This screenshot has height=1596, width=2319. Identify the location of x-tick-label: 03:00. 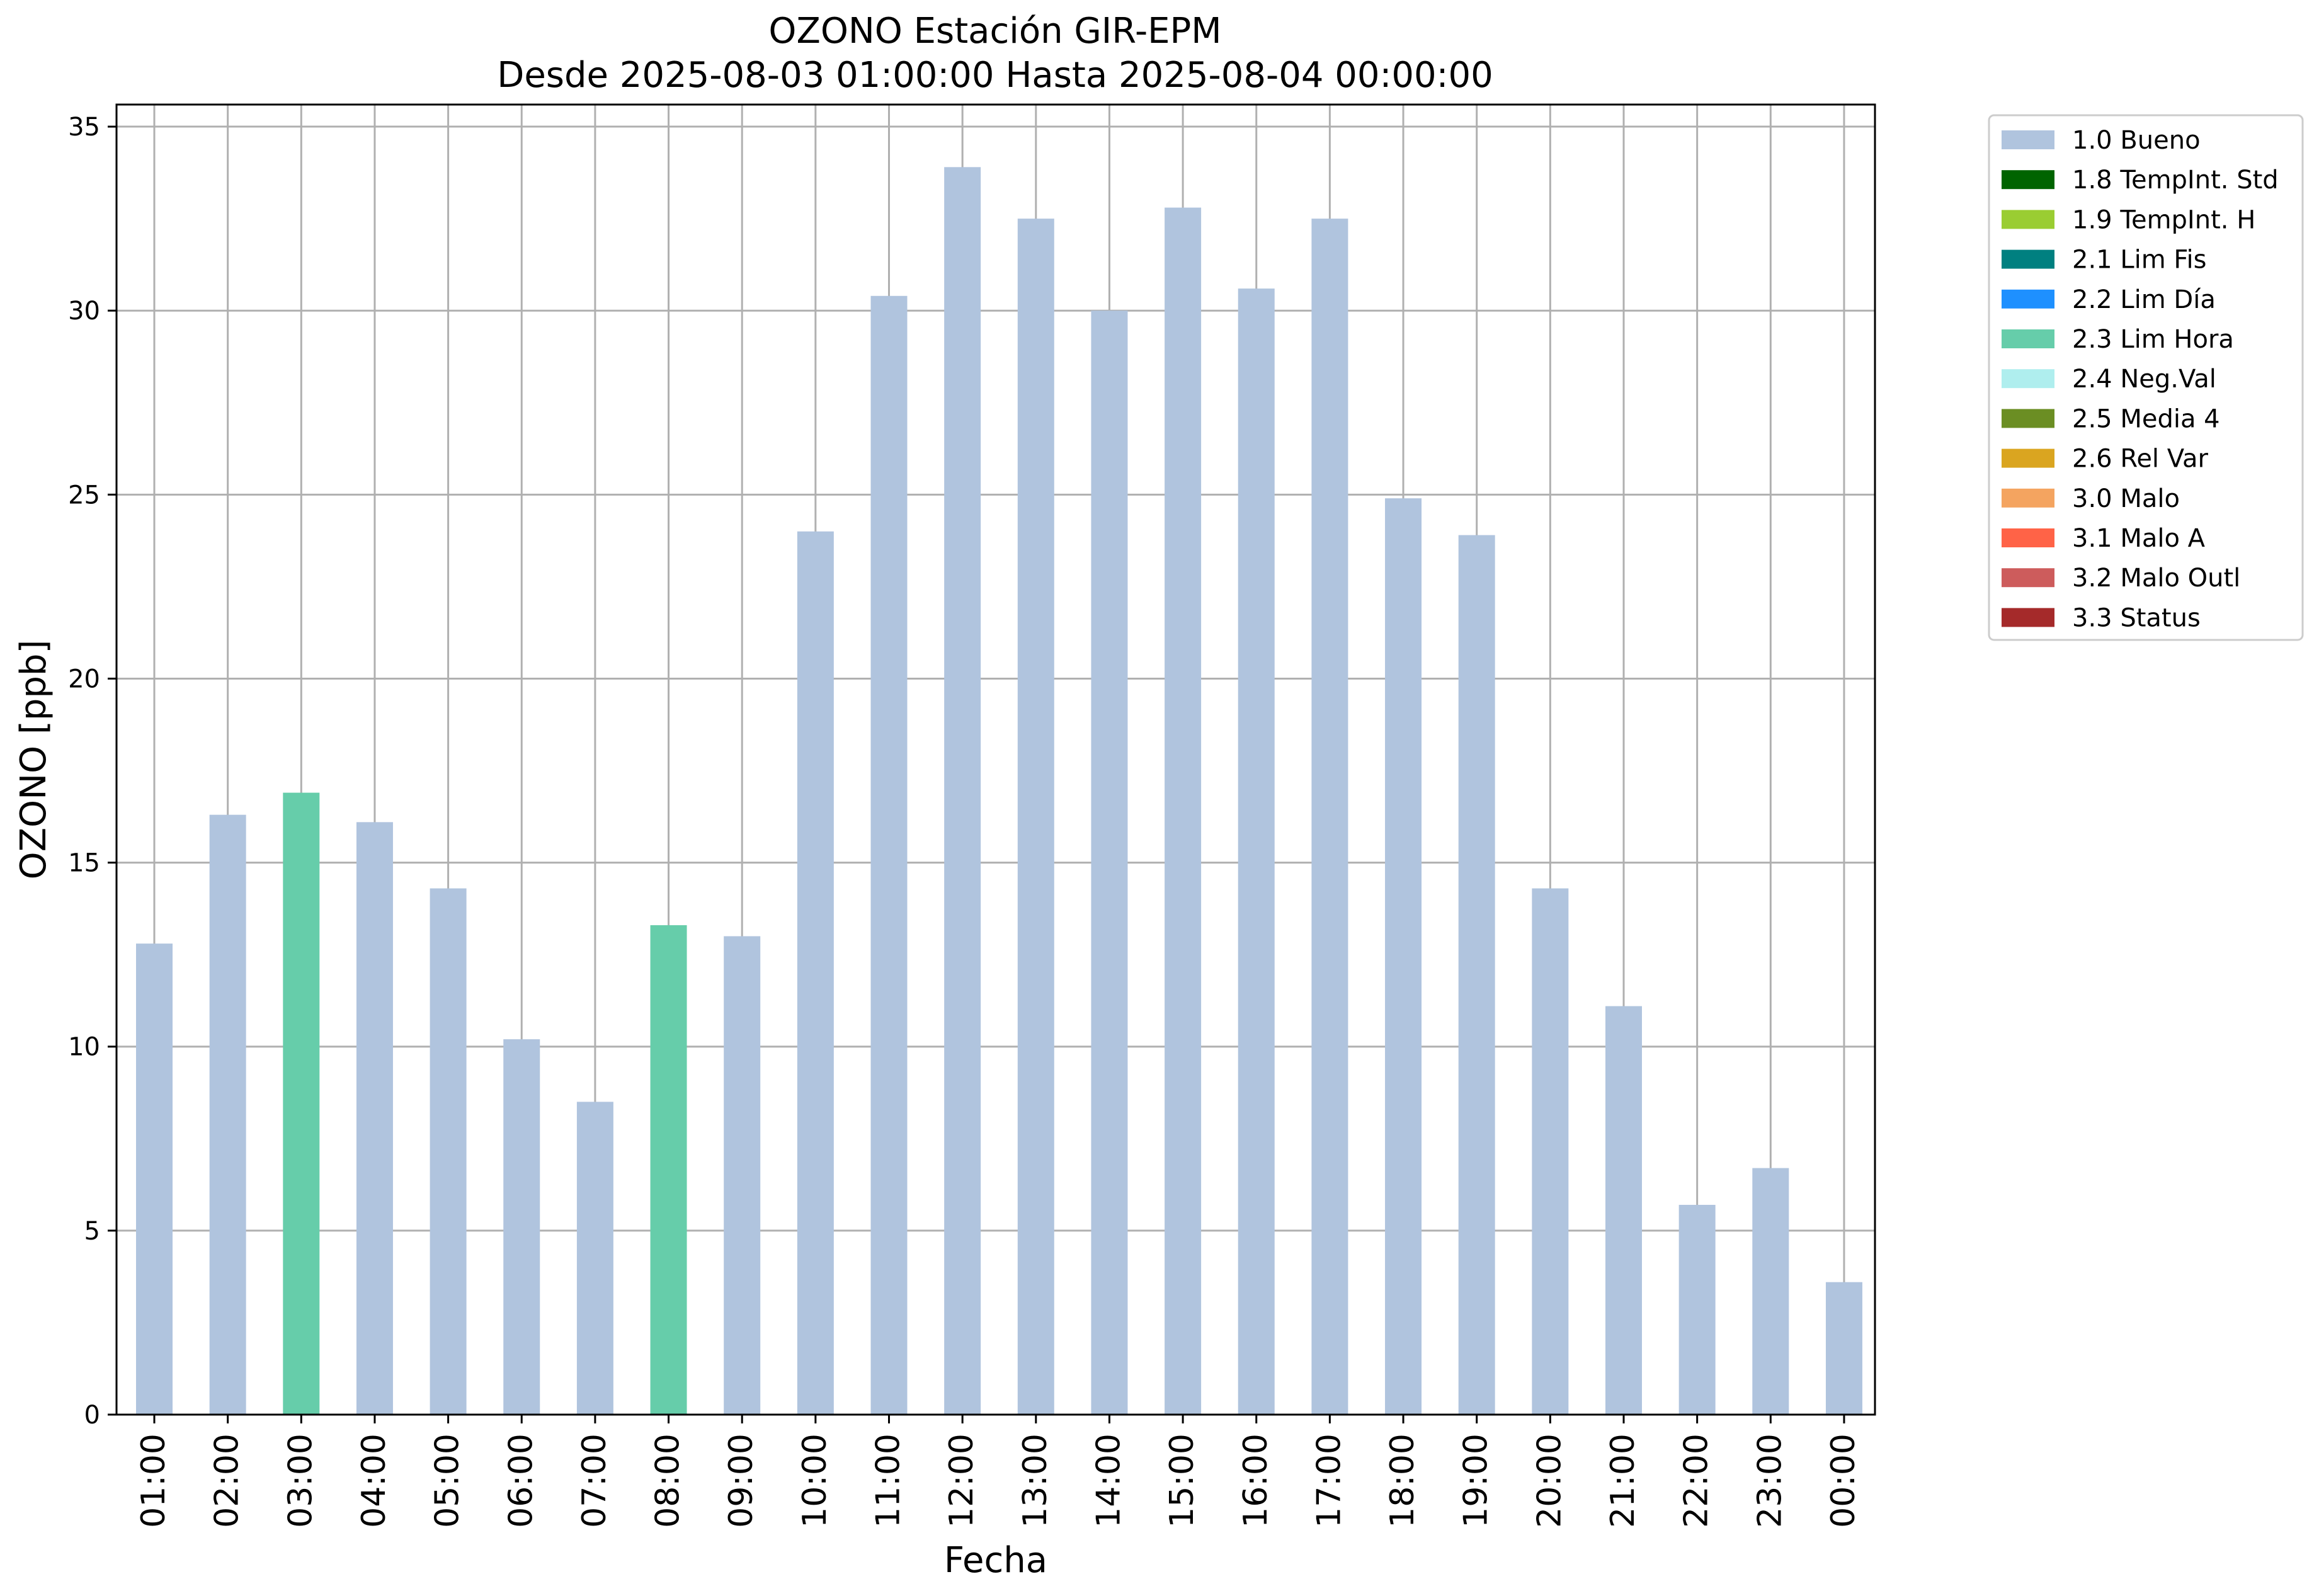
(300, 1481).